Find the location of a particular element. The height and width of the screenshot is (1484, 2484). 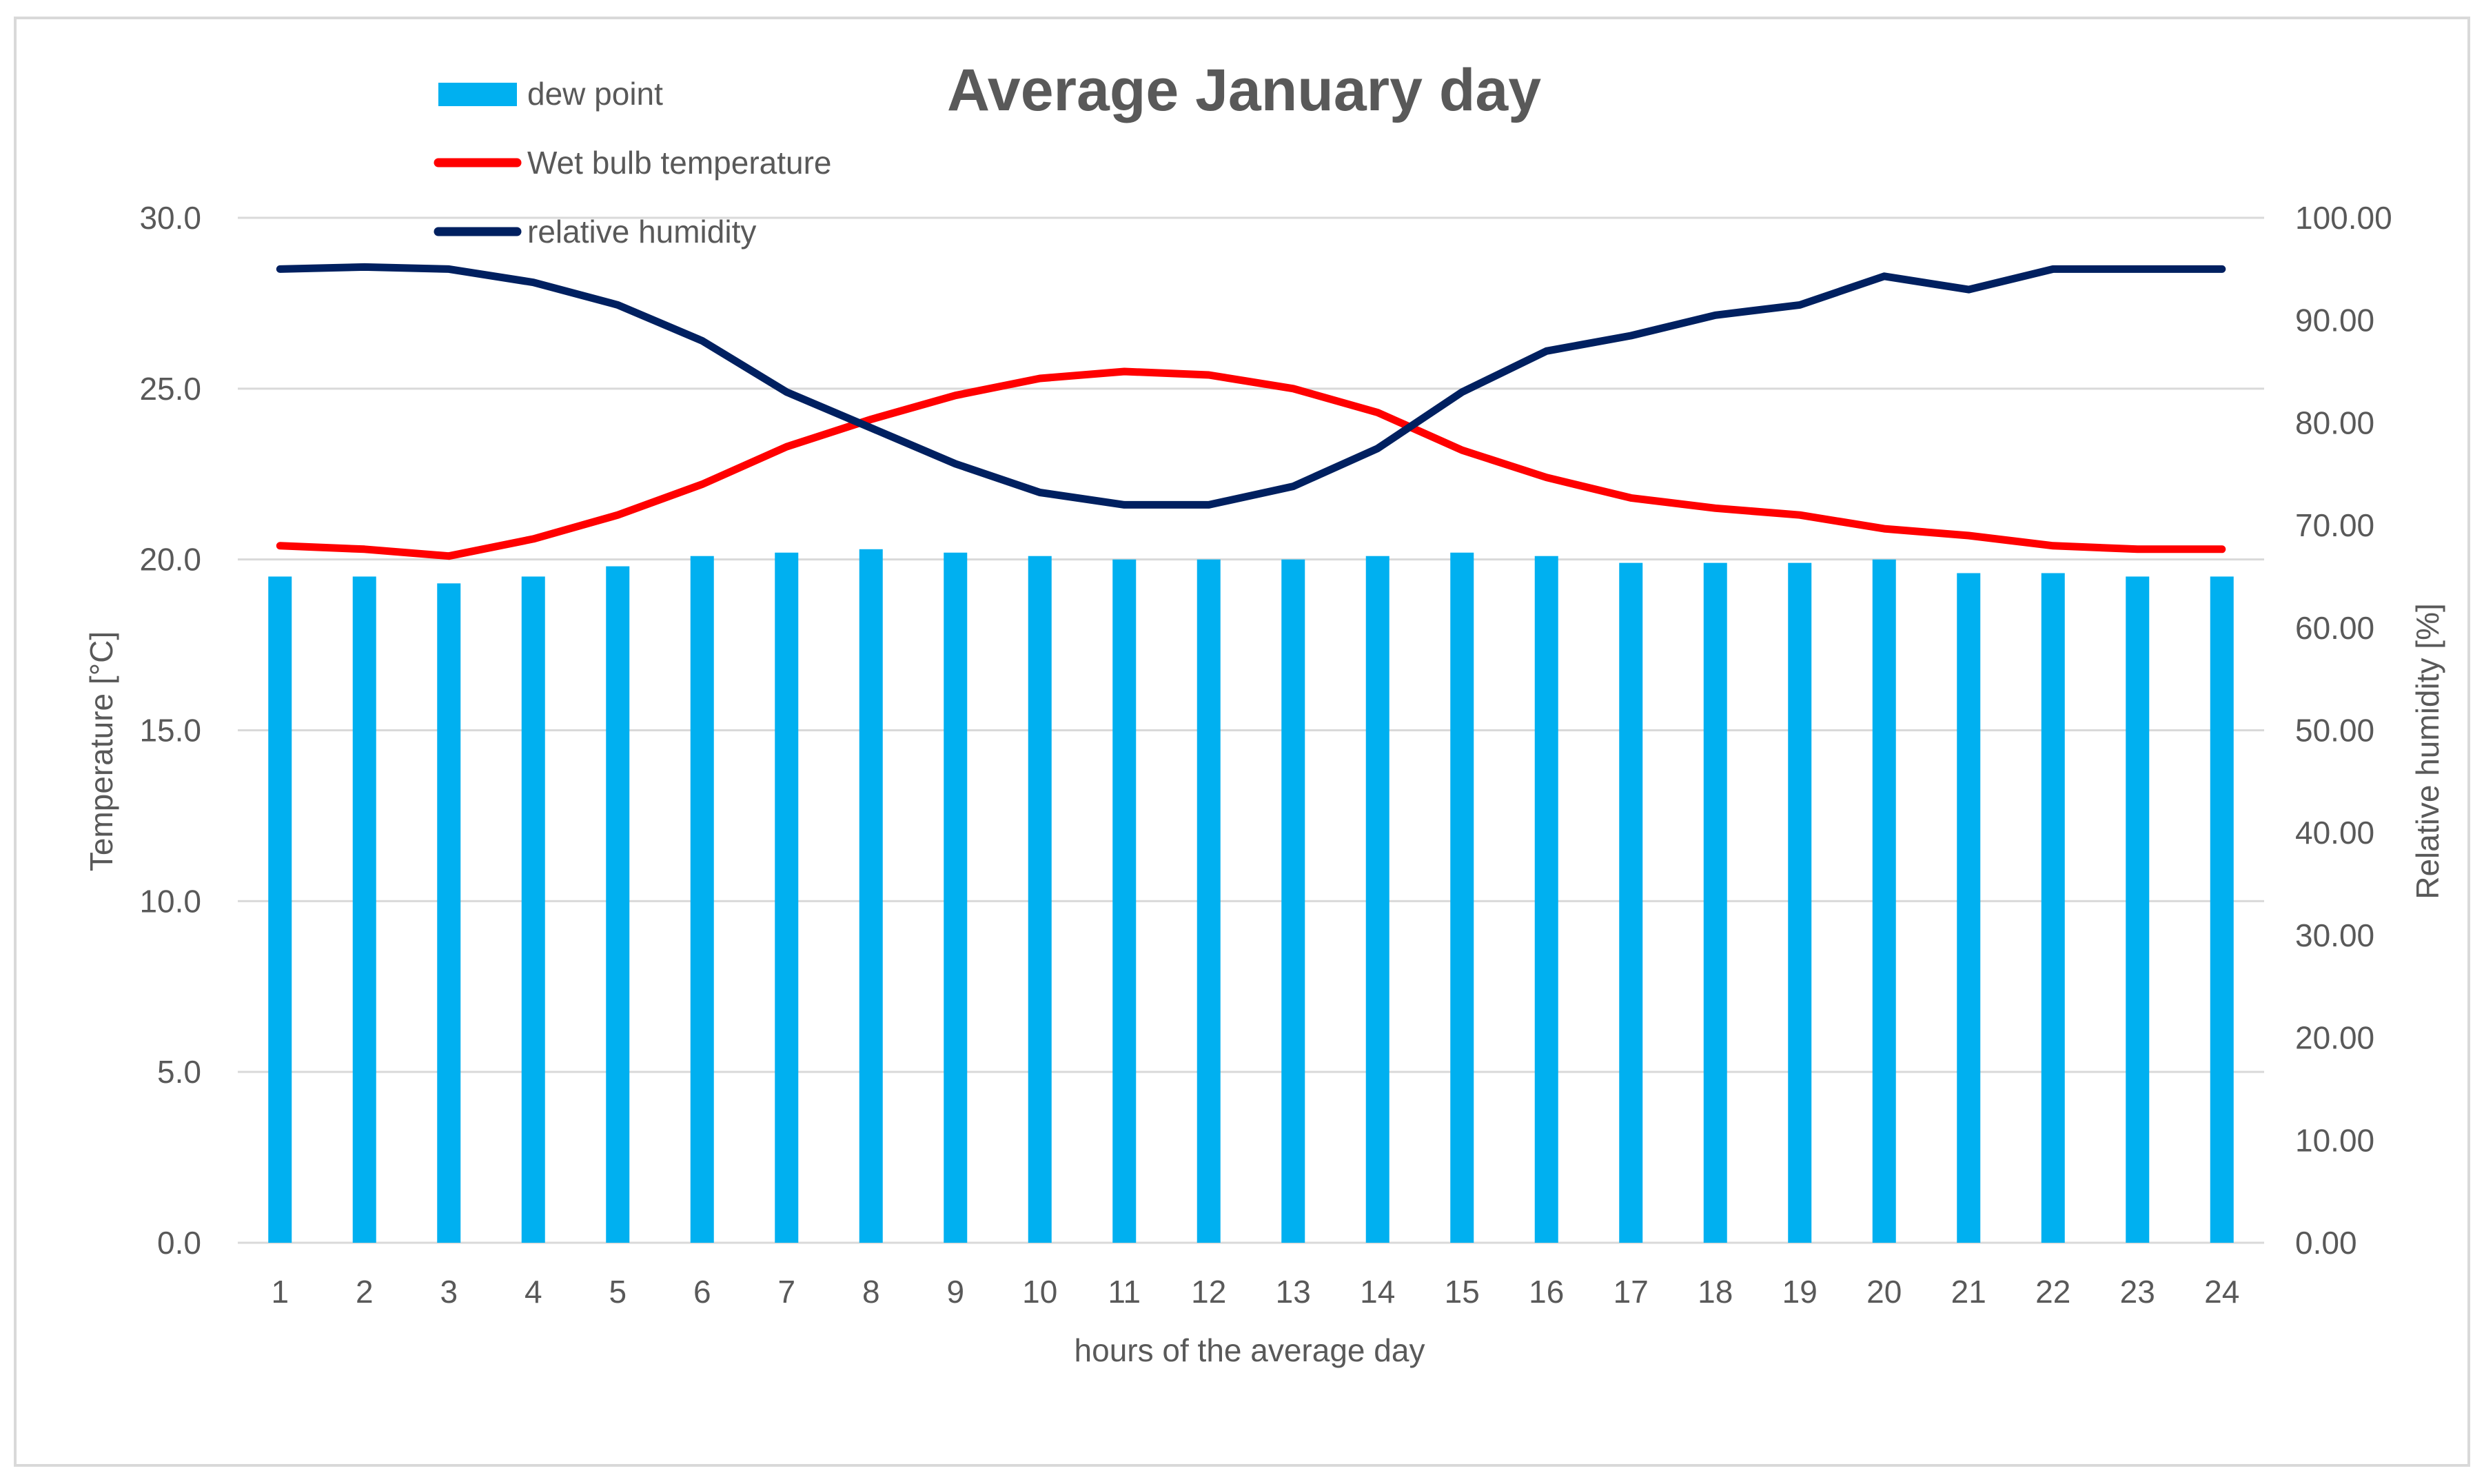

right-tick-label: 90.00 is located at coordinates (2334, 320).